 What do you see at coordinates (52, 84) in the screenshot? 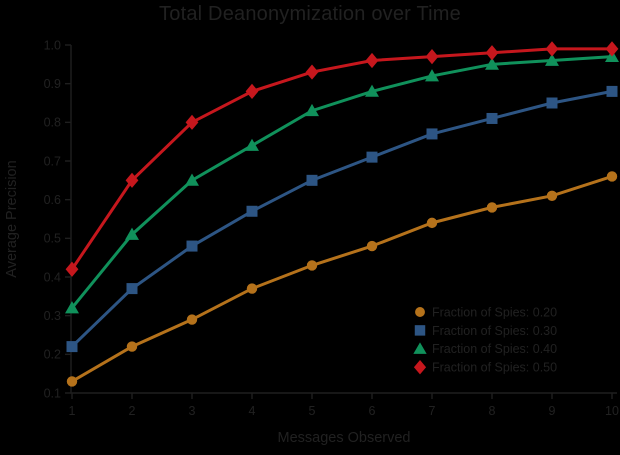
I see `y-tick-label: 0.9` at bounding box center [52, 84].